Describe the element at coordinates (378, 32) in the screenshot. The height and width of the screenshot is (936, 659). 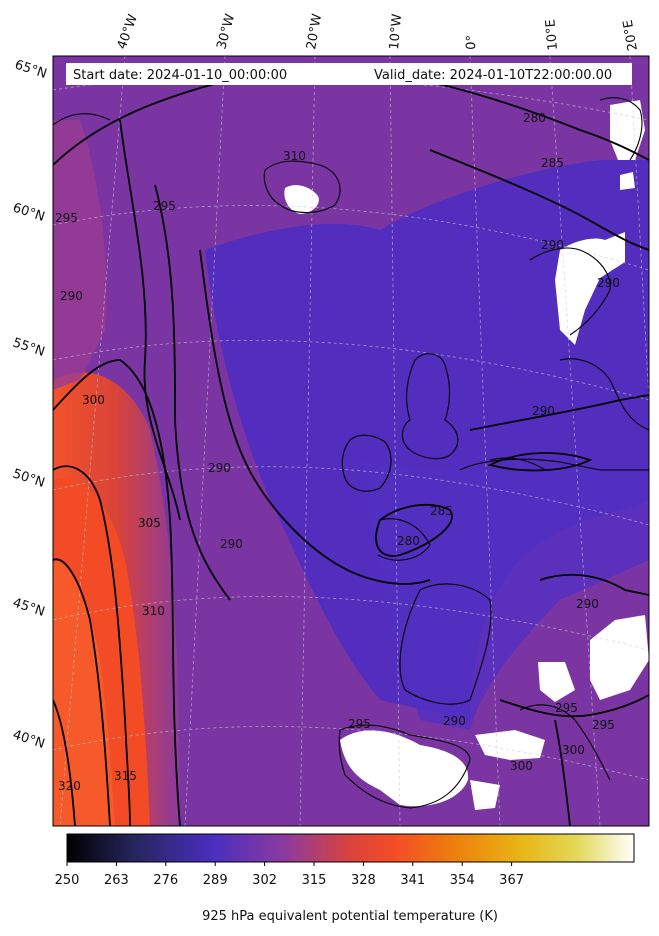
I see `longitude-labels: 40°W 30°W 20°W 10°W 0° 10°E 20°E` at that location.